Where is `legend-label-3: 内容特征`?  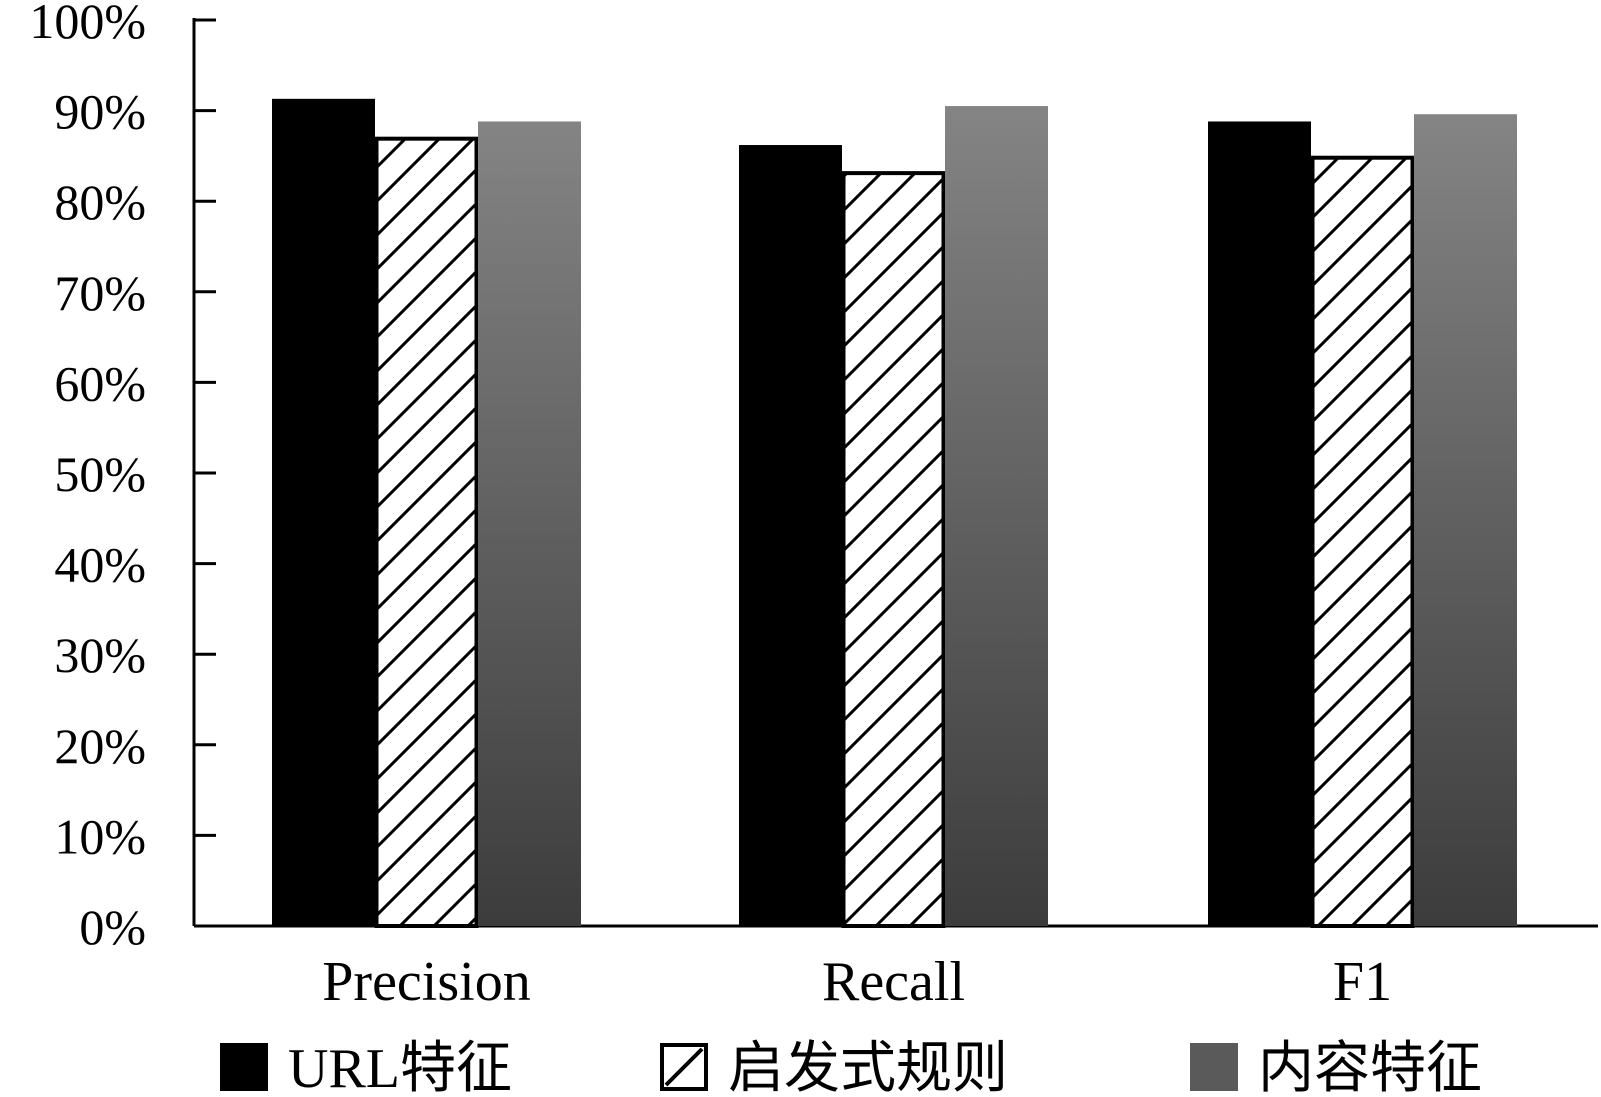
legend-label-3: 内容特征 is located at coordinates (1370, 1067).